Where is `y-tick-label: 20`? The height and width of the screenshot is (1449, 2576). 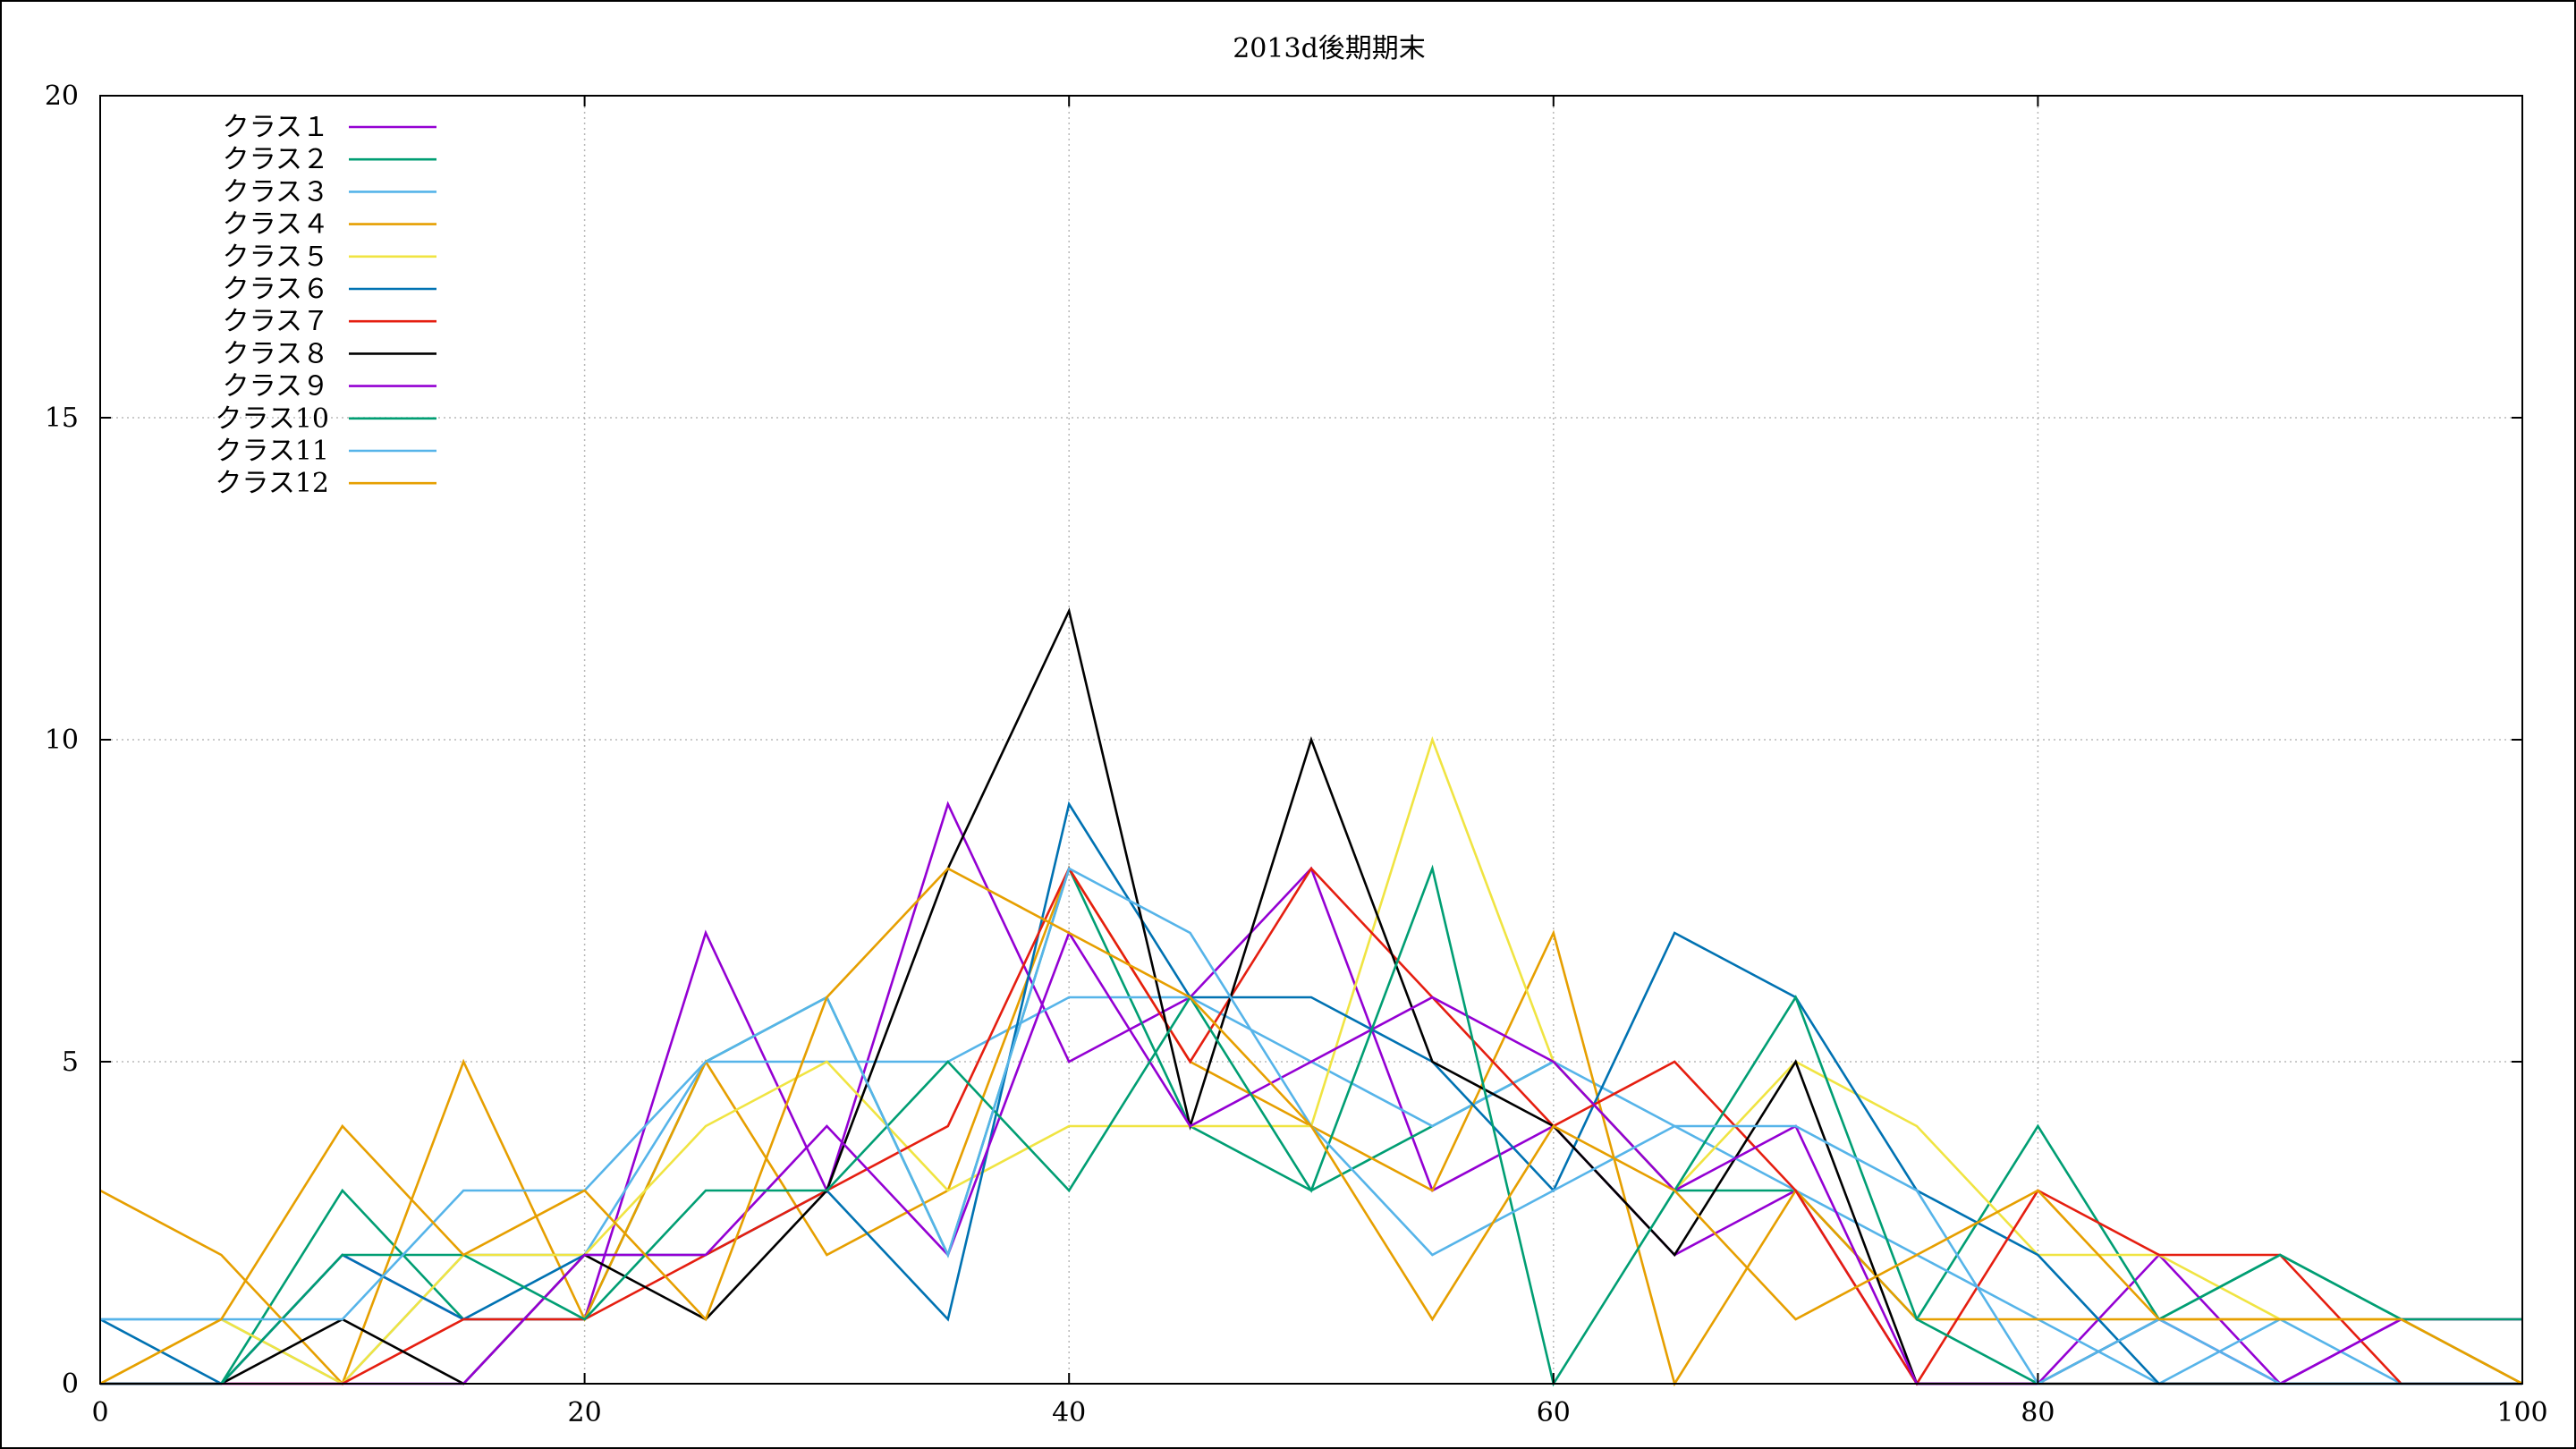 y-tick-label: 20 is located at coordinates (62, 96).